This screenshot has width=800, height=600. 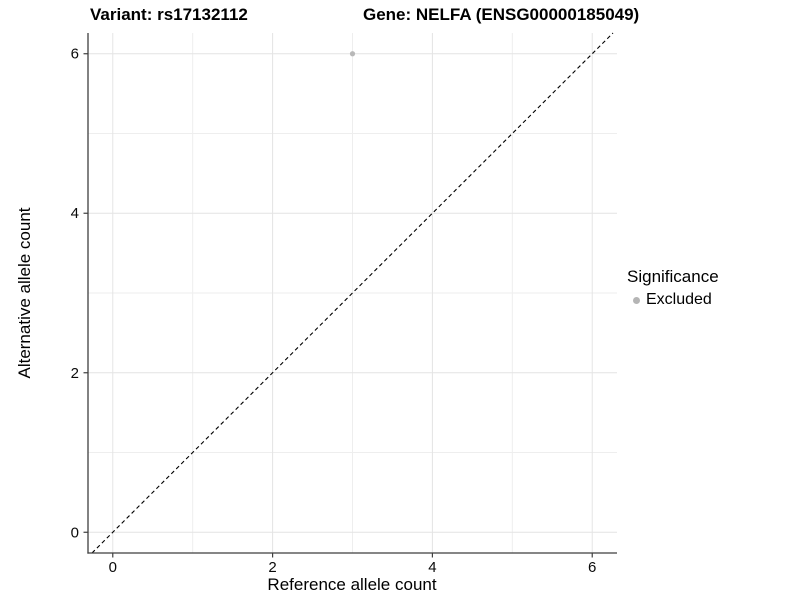 I want to click on legend-item-excluded: Excluded, so click(x=673, y=300).